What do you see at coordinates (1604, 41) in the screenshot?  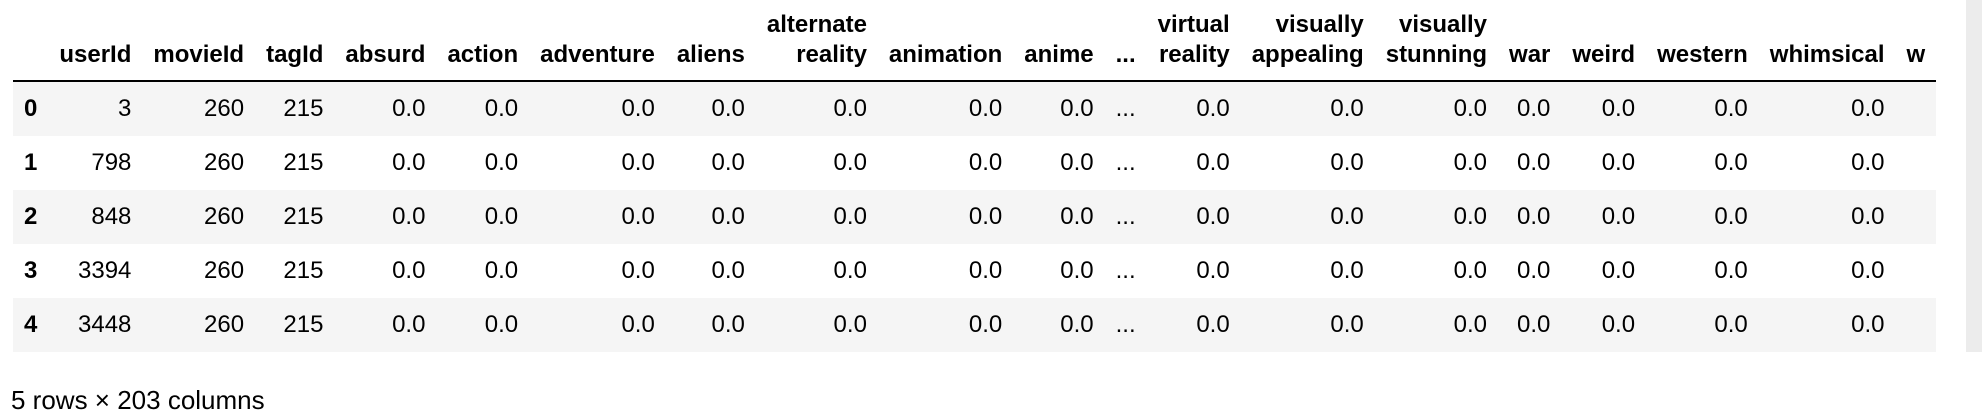 I see `column-header: weird` at bounding box center [1604, 41].